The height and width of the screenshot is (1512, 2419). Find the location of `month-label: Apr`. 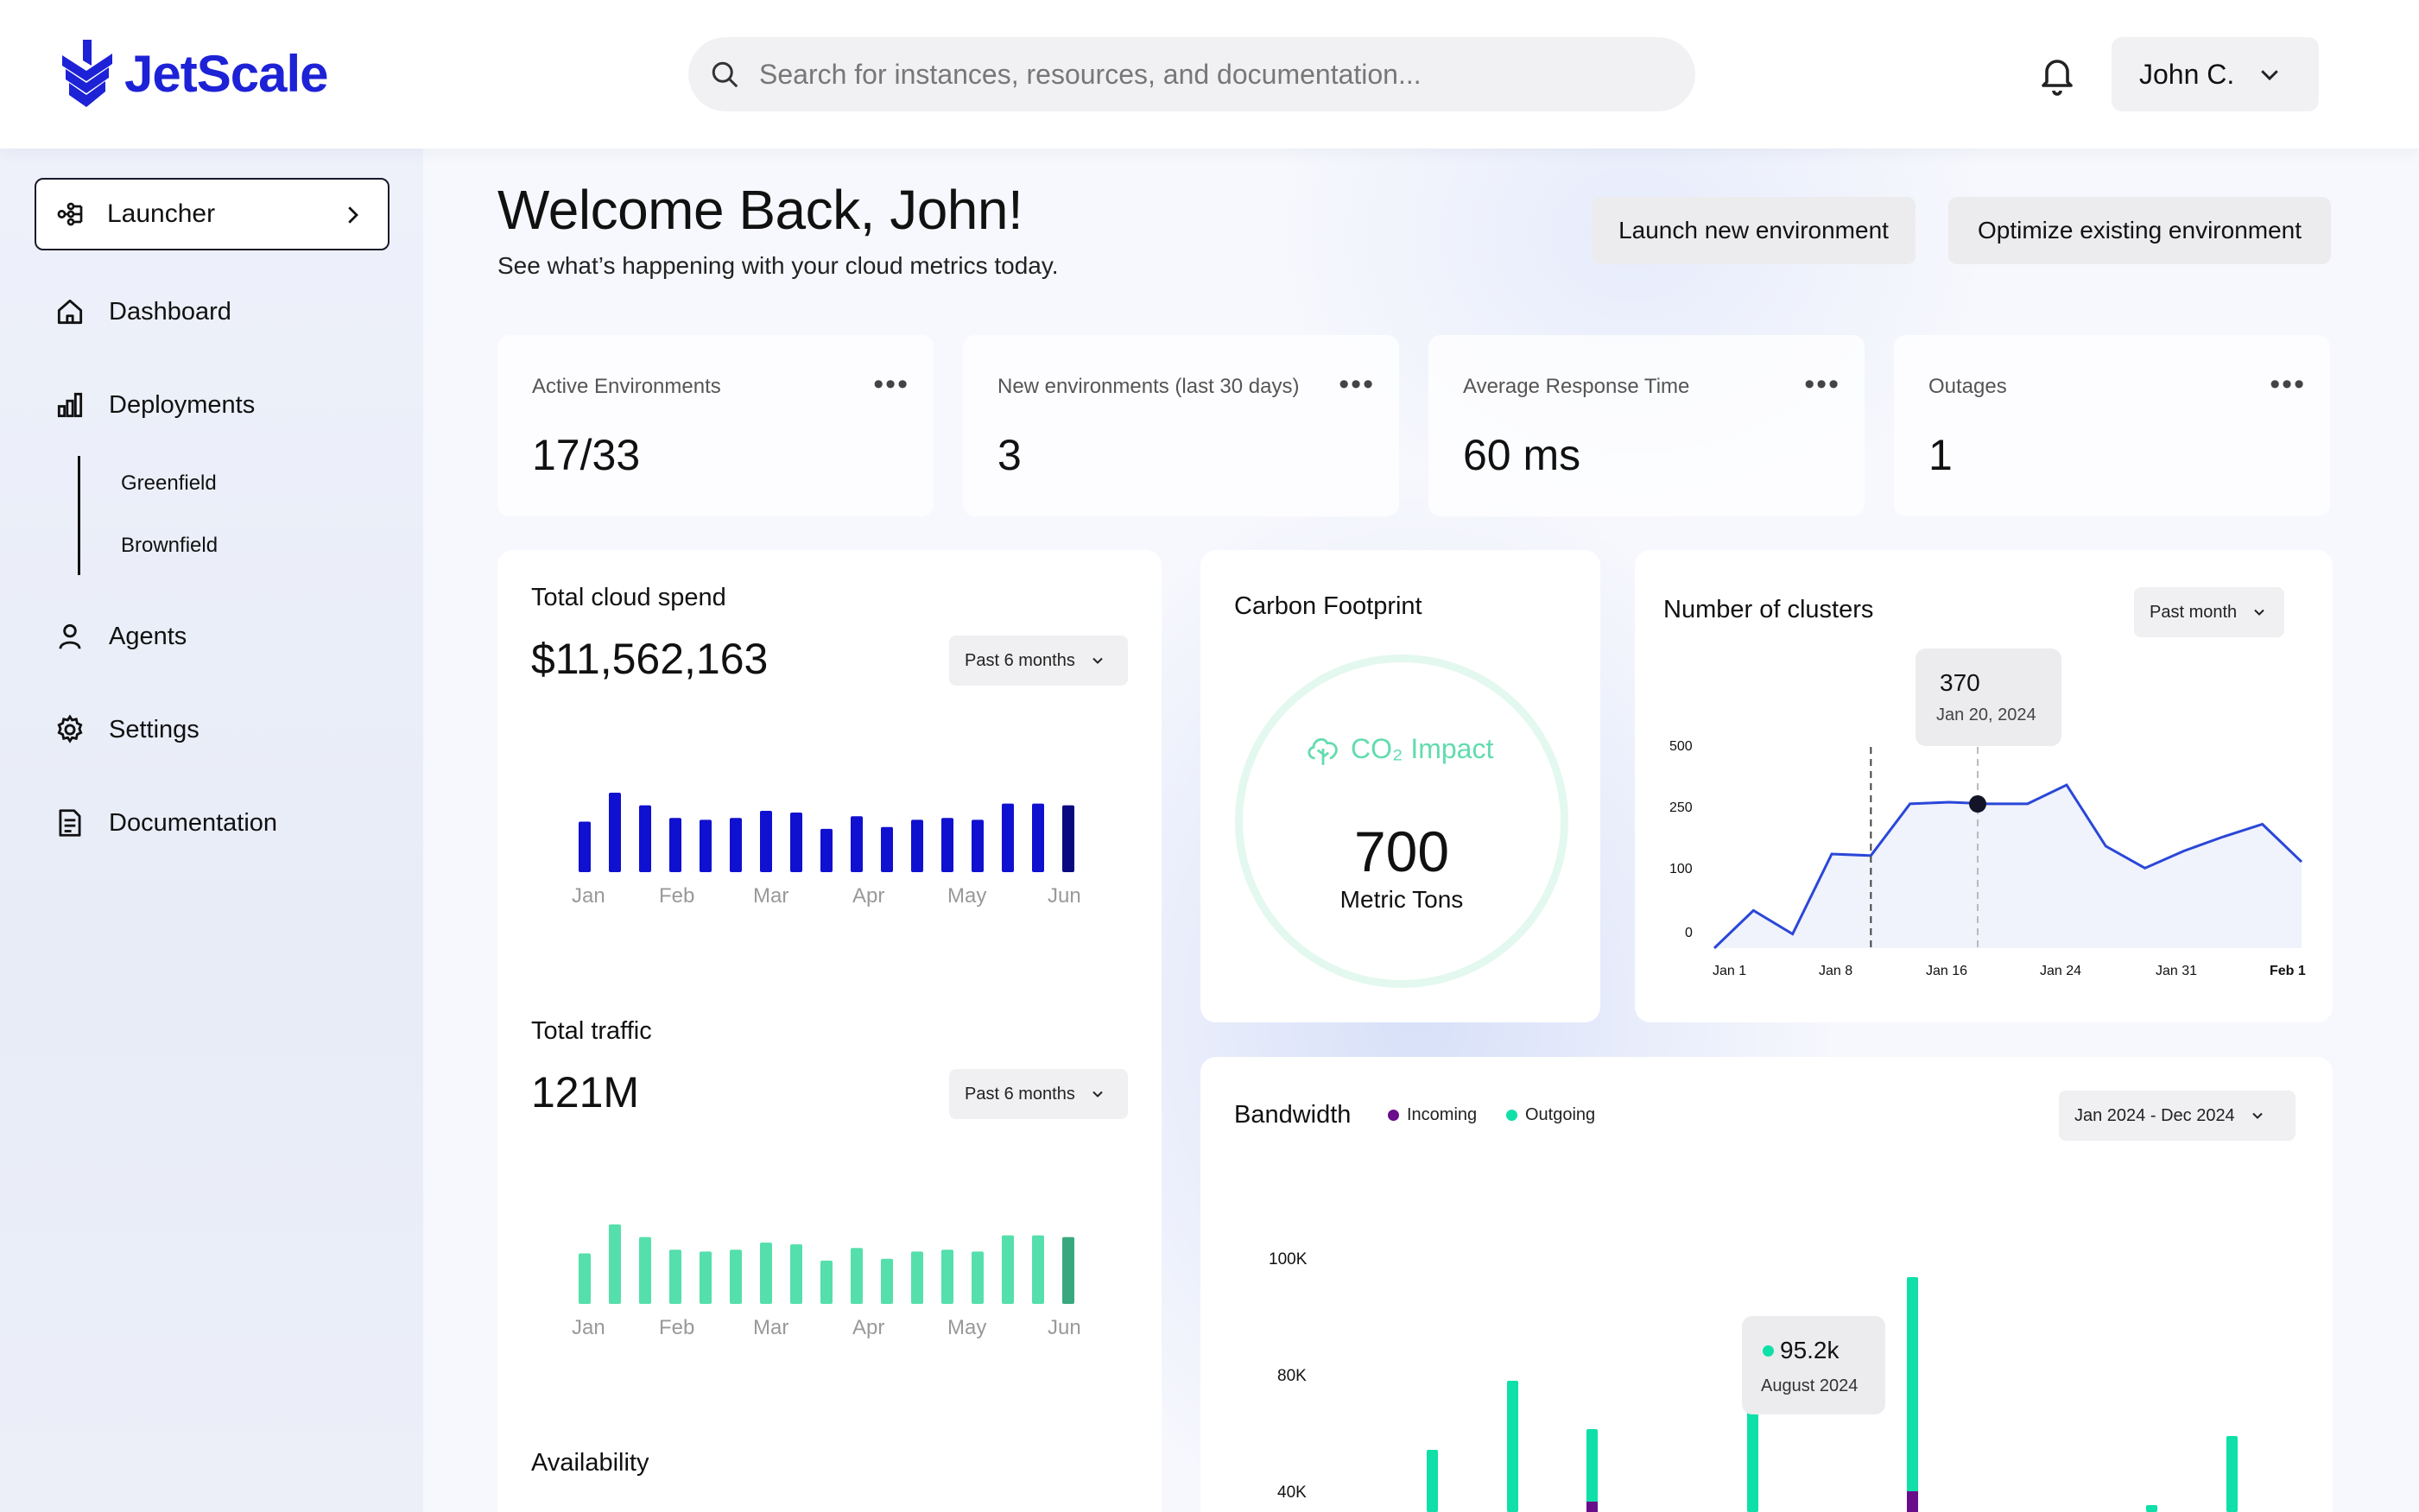

month-label: Apr is located at coordinates (869, 1327).